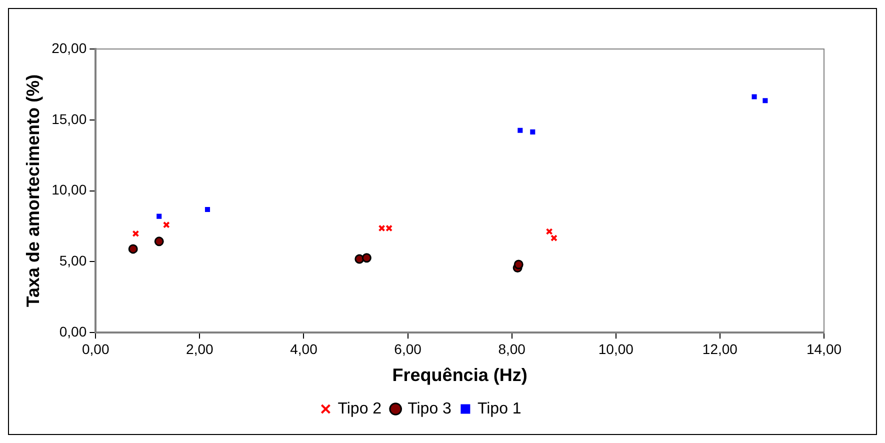 The width and height of the screenshot is (885, 443). I want to click on x-axis-title: Frequência (Hz), so click(460, 375).